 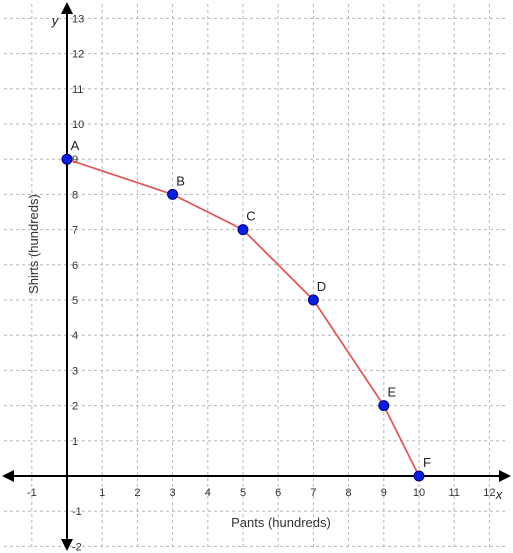 I want to click on x-tick-label: 1, so click(x=102, y=493).